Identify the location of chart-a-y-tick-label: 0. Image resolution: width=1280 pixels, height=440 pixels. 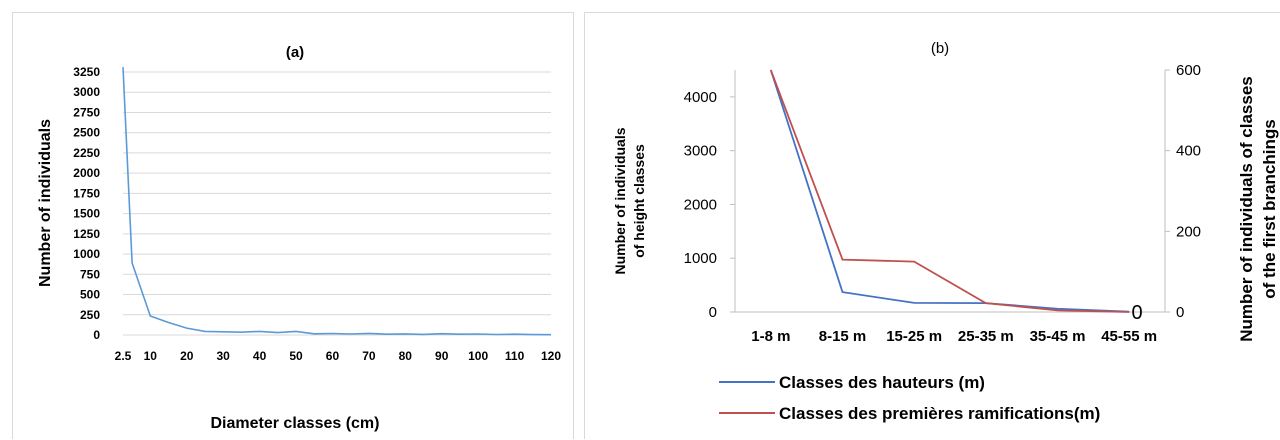
(96, 335).